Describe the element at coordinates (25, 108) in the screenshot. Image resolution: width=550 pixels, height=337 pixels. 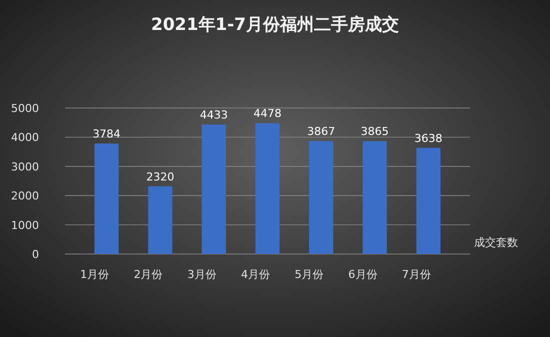
I see `y-tick-label: 5000` at that location.